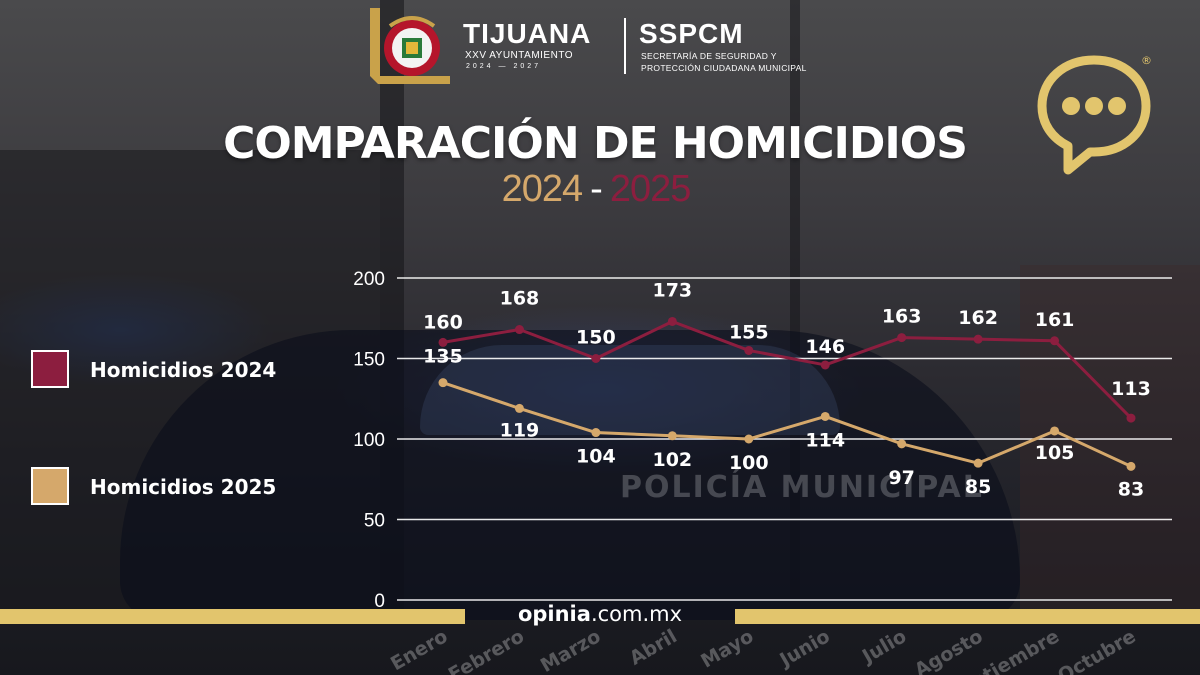 The width and height of the screenshot is (1200, 675). Describe the element at coordinates (232, 616) in the screenshot. I see `footer-bar-left` at that location.